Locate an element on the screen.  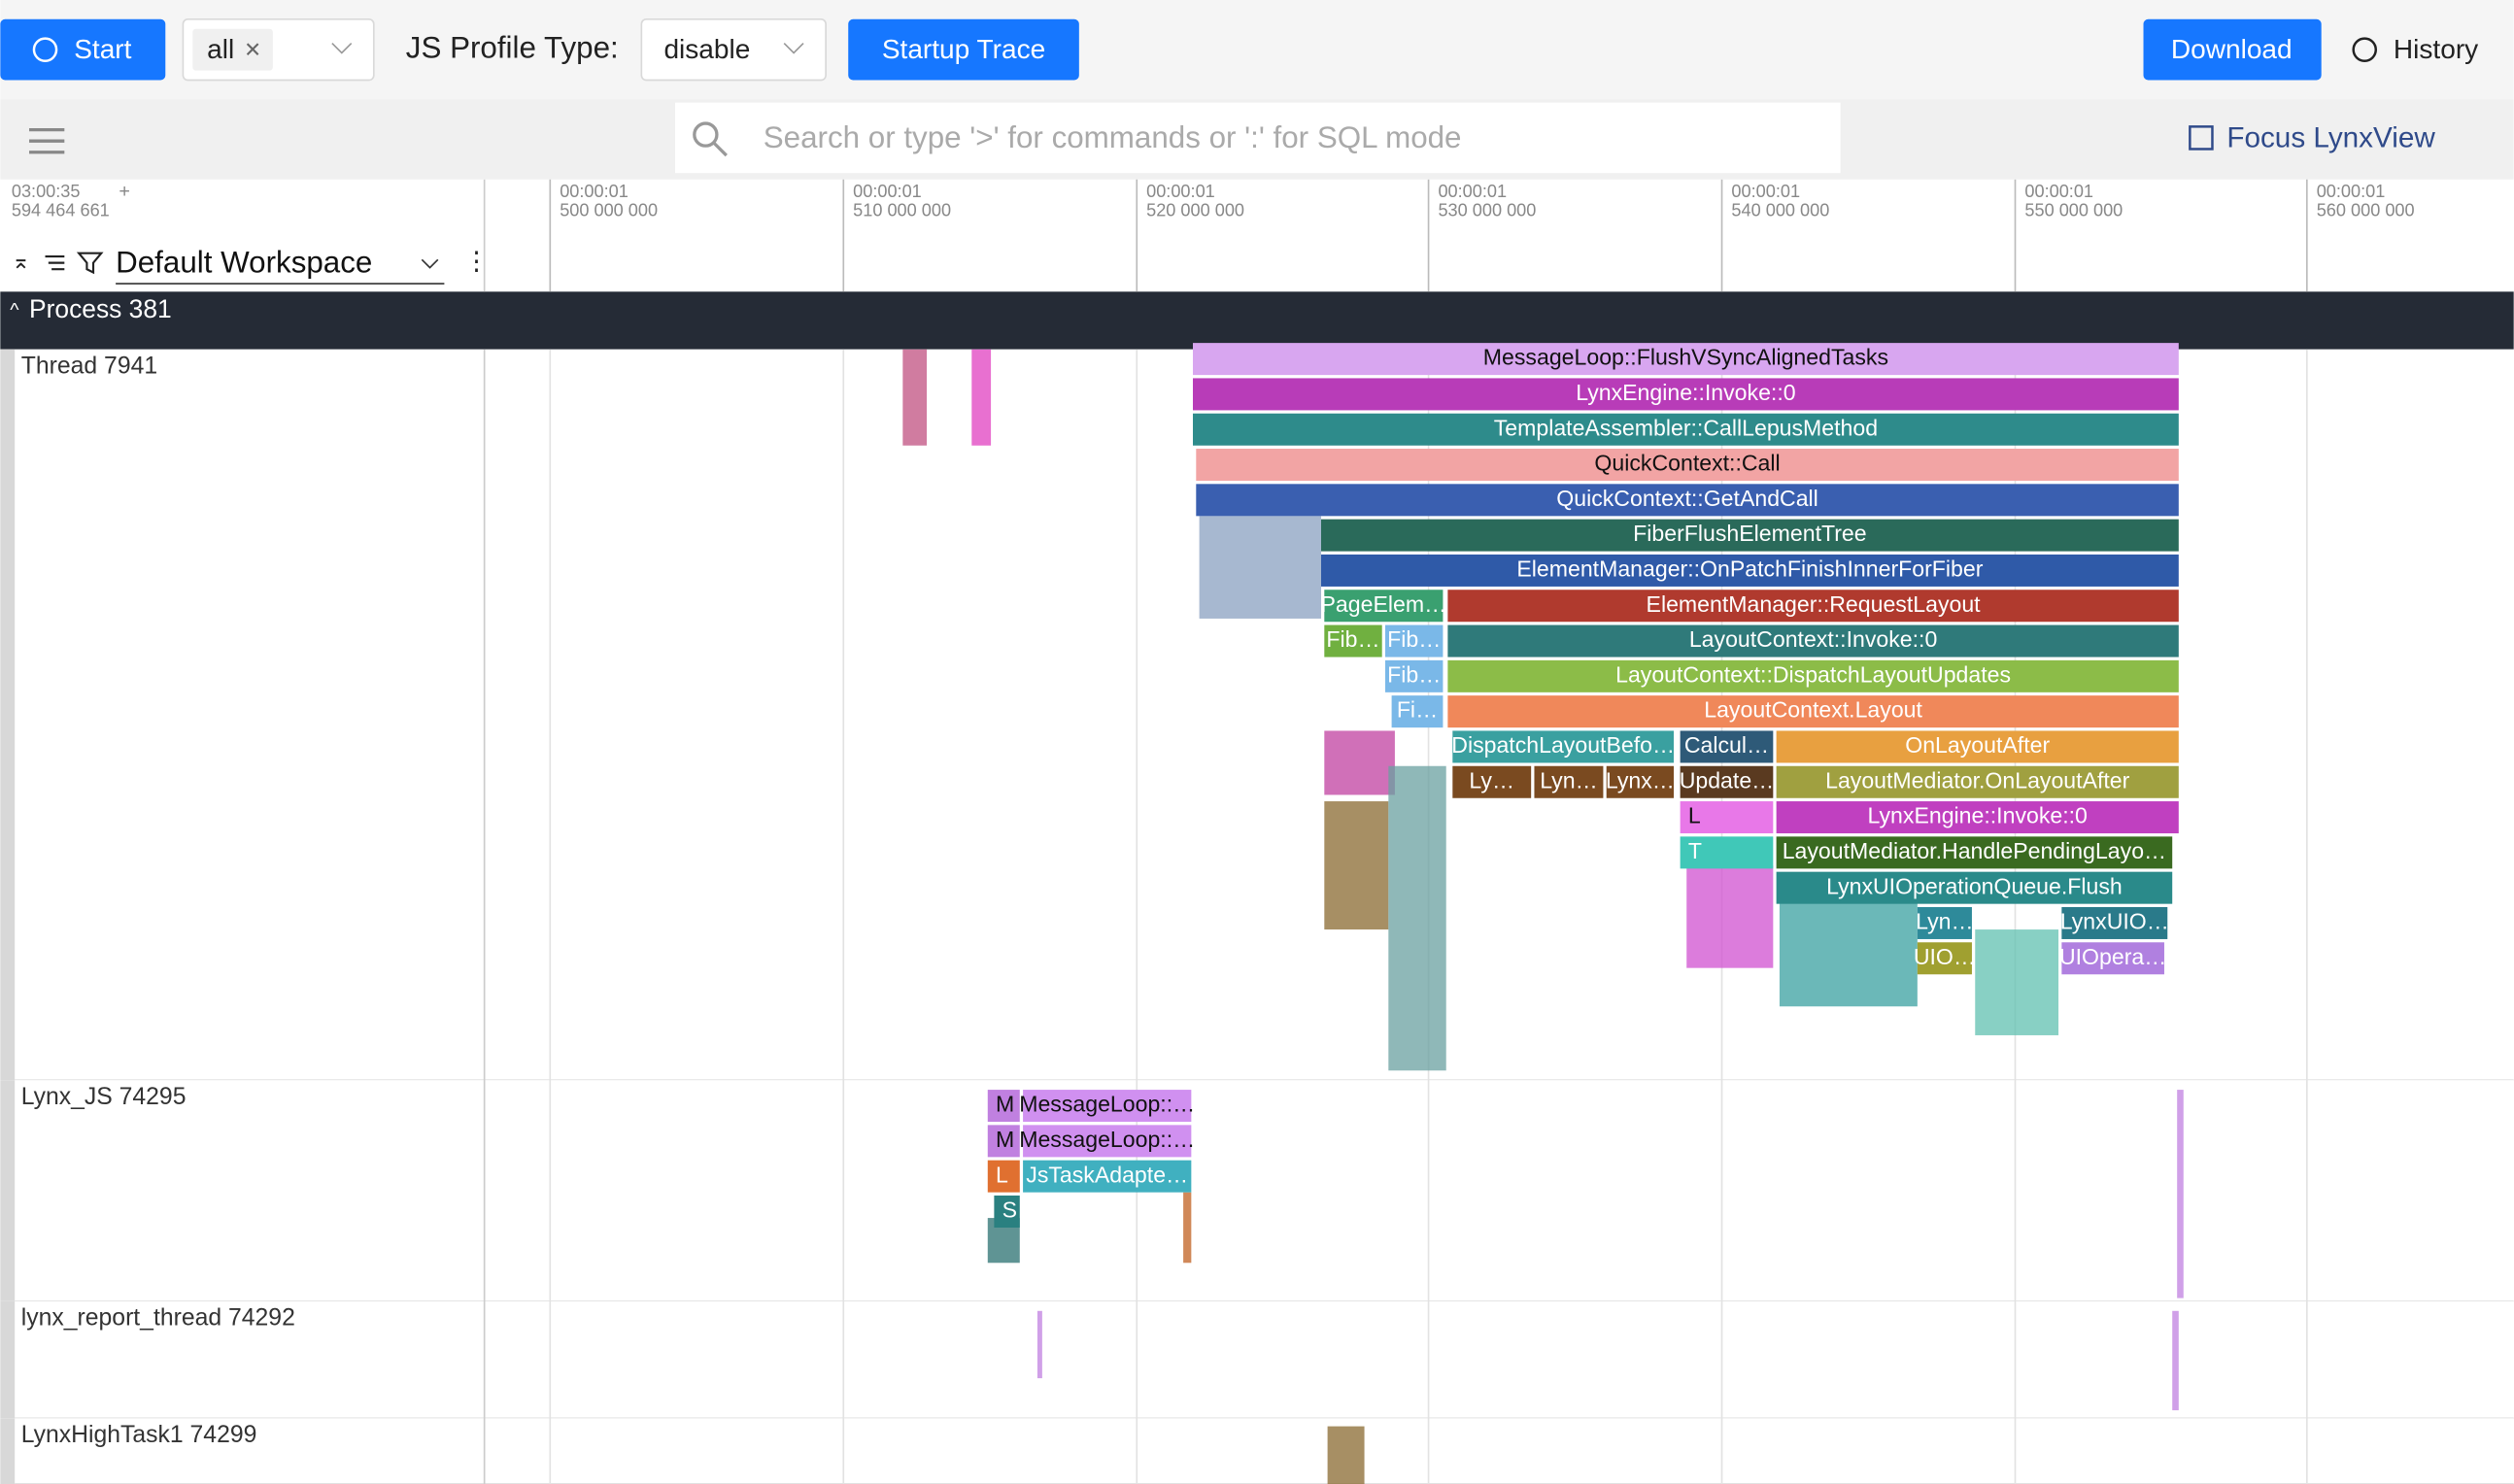
workspace-select: Default Workspace is located at coordinates (244, 263).